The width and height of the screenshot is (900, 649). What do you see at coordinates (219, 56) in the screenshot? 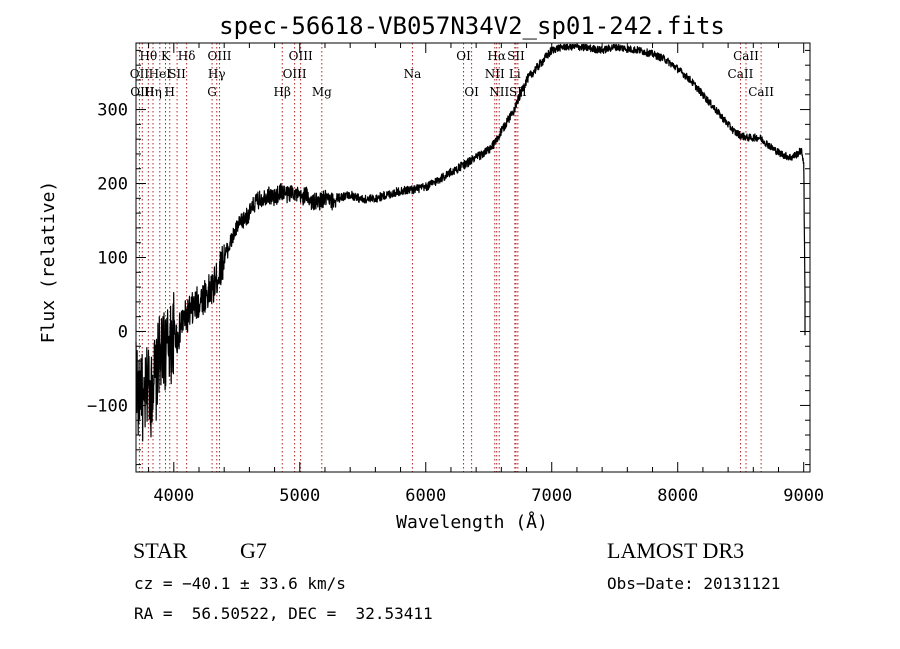
I see `line-label-11: OIII` at bounding box center [219, 56].